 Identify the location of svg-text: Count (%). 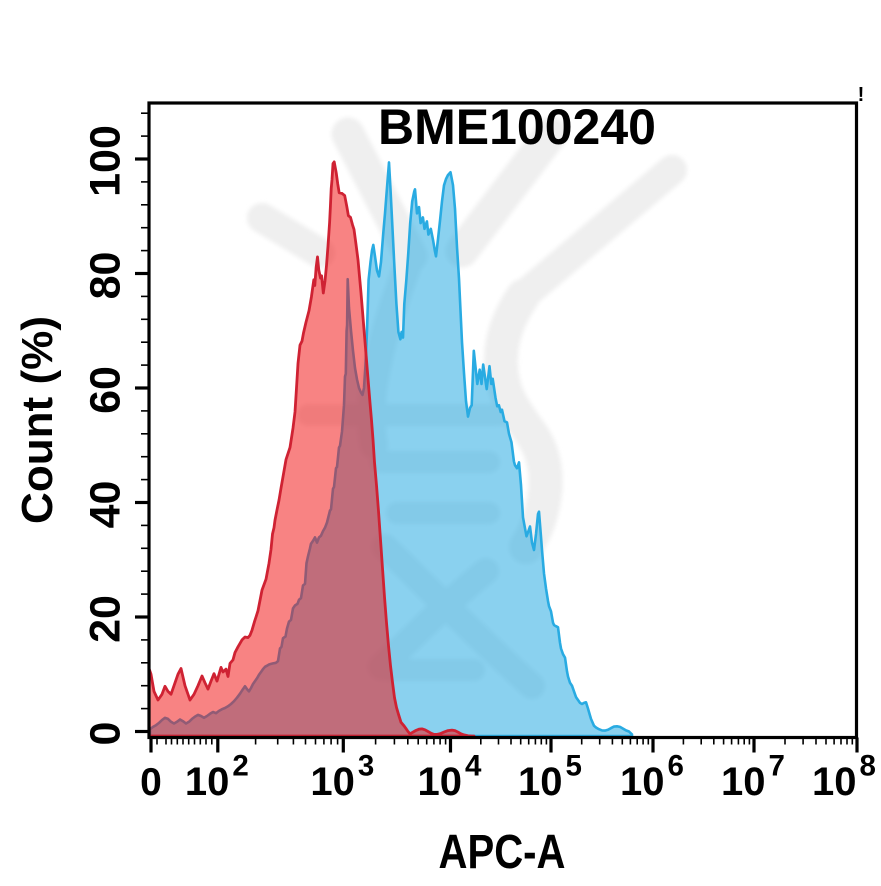
(37, 420).